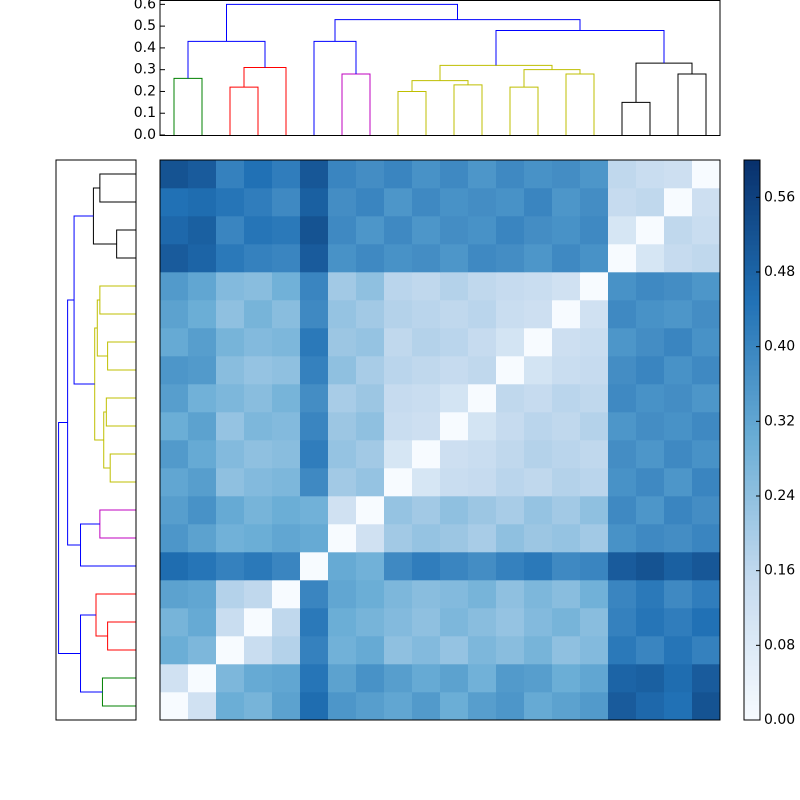 The width and height of the screenshot is (800, 800). Describe the element at coordinates (524, 110) in the screenshot. I see `top-dendrogram-link` at that location.